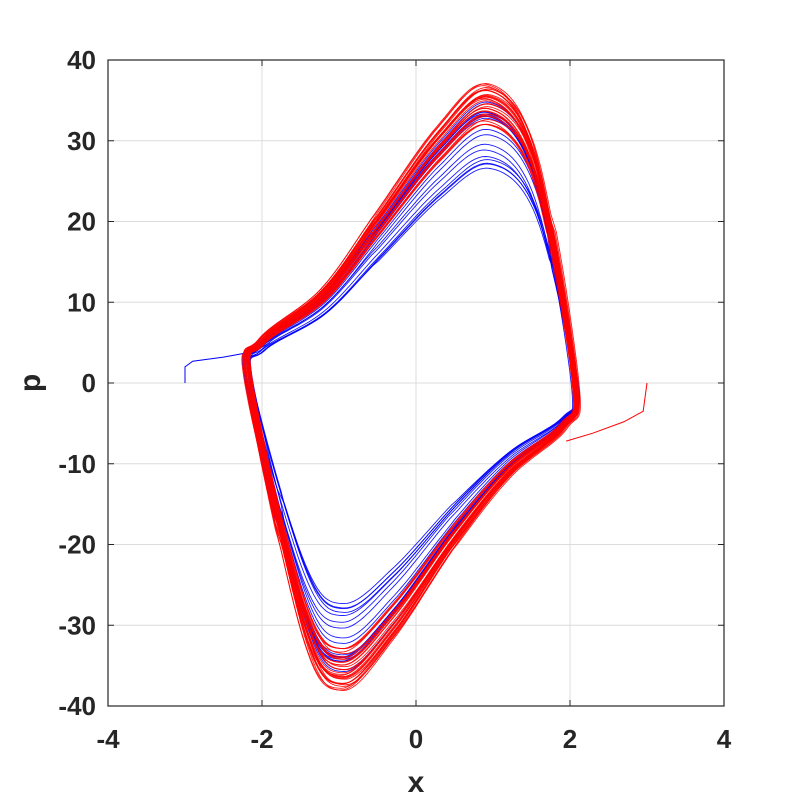 Image resolution: width=800 pixels, height=800 pixels. Describe the element at coordinates (77, 464) in the screenshot. I see `y-tick-label: -10` at that location.